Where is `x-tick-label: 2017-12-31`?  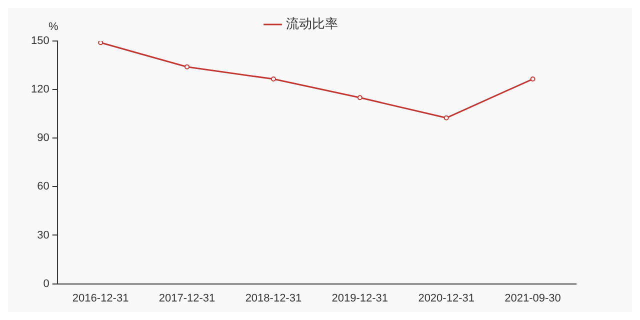
x-tick-label: 2017-12-31 is located at coordinates (187, 298).